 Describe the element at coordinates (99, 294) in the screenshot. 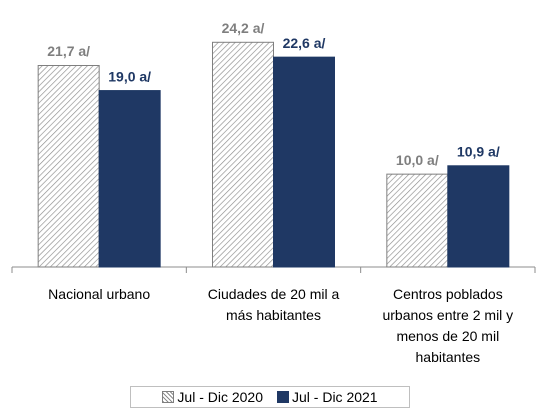

I see `x-tick-label: Nacional urbano` at that location.